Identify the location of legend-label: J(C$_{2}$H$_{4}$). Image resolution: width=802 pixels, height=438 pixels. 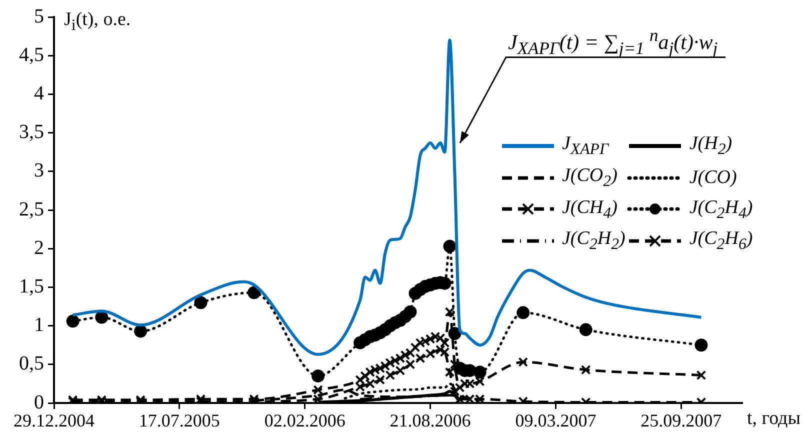
(721, 209).